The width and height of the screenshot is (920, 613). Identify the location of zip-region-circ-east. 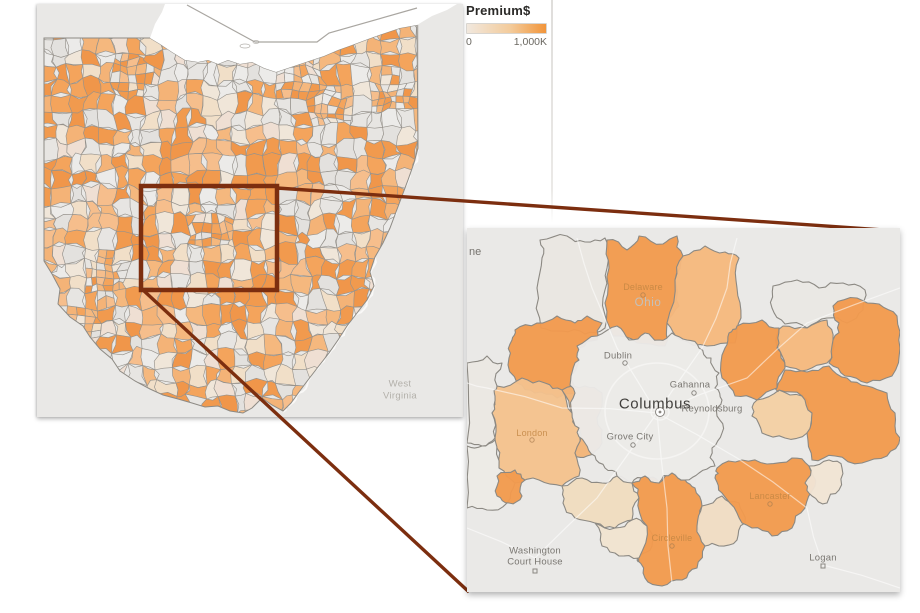
(721, 521).